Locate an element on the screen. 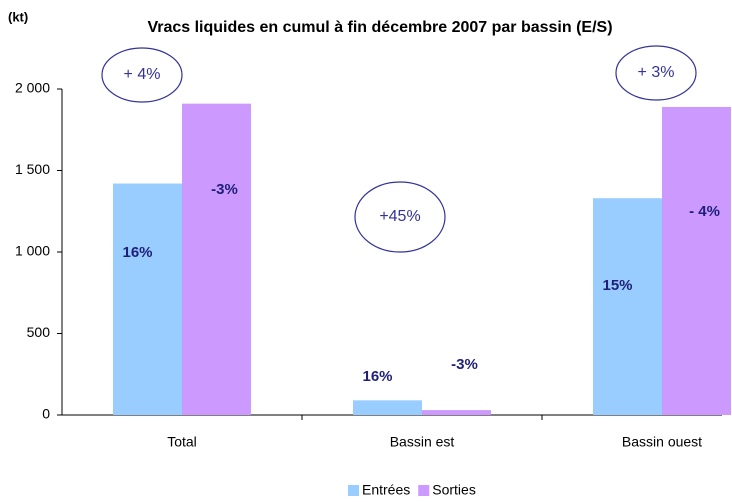 This screenshot has height=502, width=732. total-annotation: + 3% is located at coordinates (656, 72).